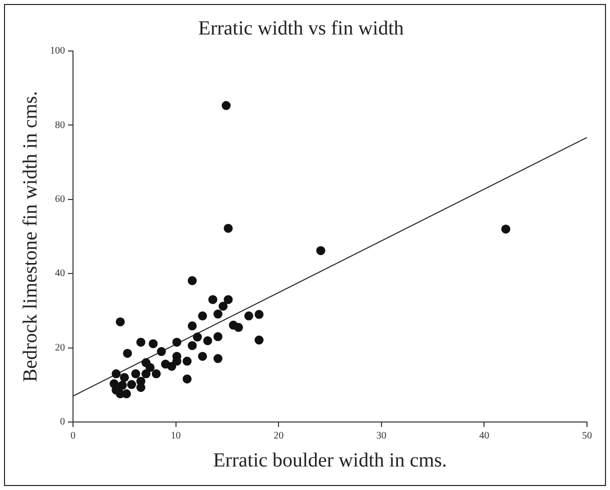 This screenshot has height=490, width=610. I want to click on x-tick-label: 50, so click(587, 436).